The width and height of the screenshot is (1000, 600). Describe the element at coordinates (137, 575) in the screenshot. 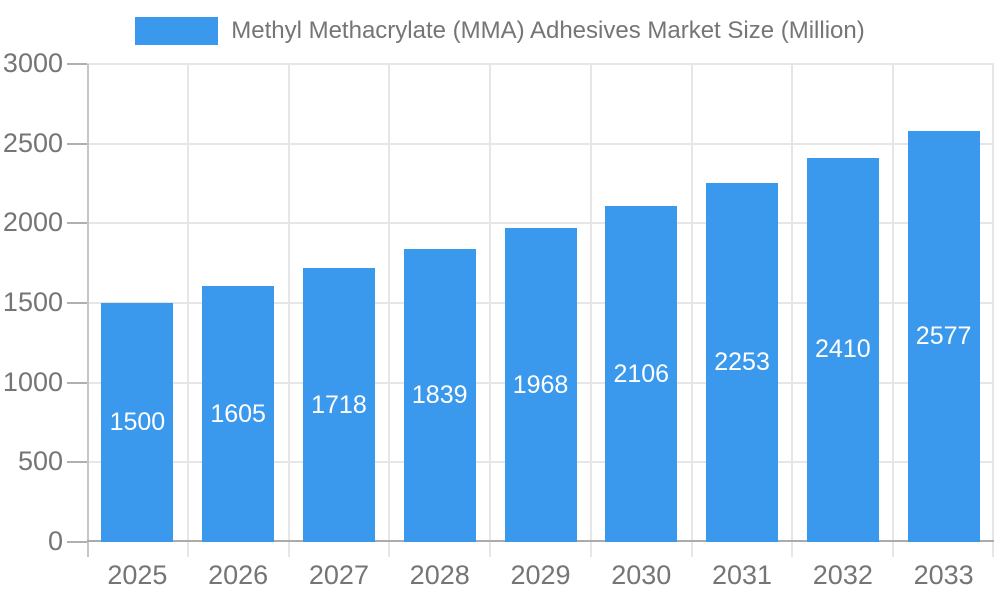

I see `x-tick-label: 2025` at that location.